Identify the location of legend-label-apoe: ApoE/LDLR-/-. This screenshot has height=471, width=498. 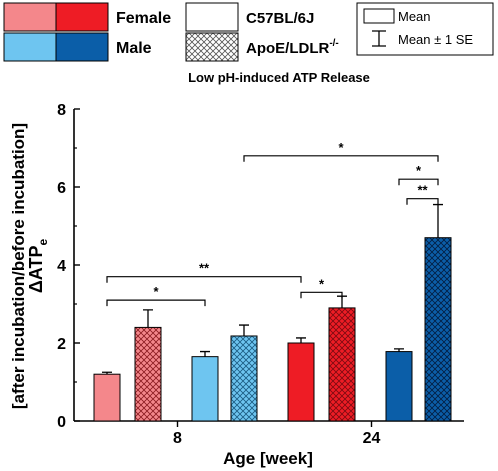
(292, 47).